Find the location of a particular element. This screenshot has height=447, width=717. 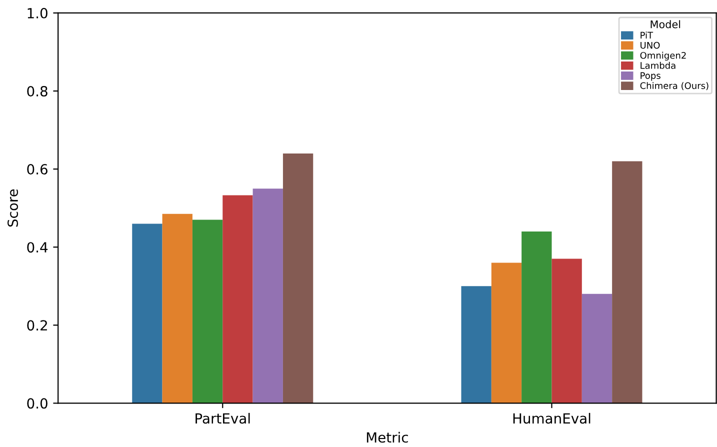

legend-label: Pops is located at coordinates (650, 76).